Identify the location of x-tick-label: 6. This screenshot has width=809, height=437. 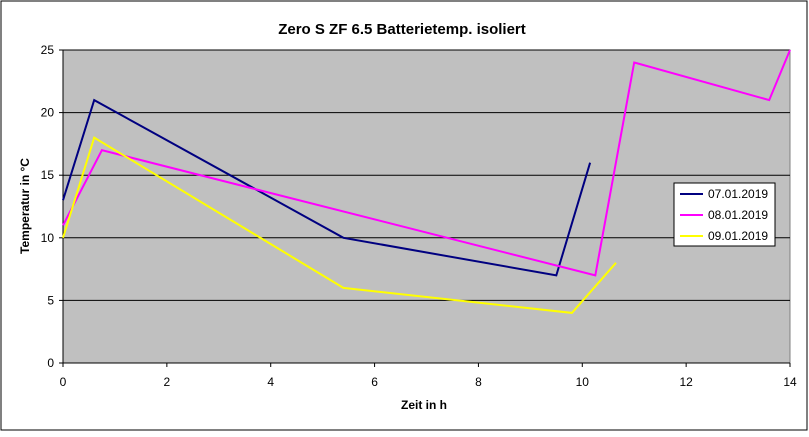
(374, 382).